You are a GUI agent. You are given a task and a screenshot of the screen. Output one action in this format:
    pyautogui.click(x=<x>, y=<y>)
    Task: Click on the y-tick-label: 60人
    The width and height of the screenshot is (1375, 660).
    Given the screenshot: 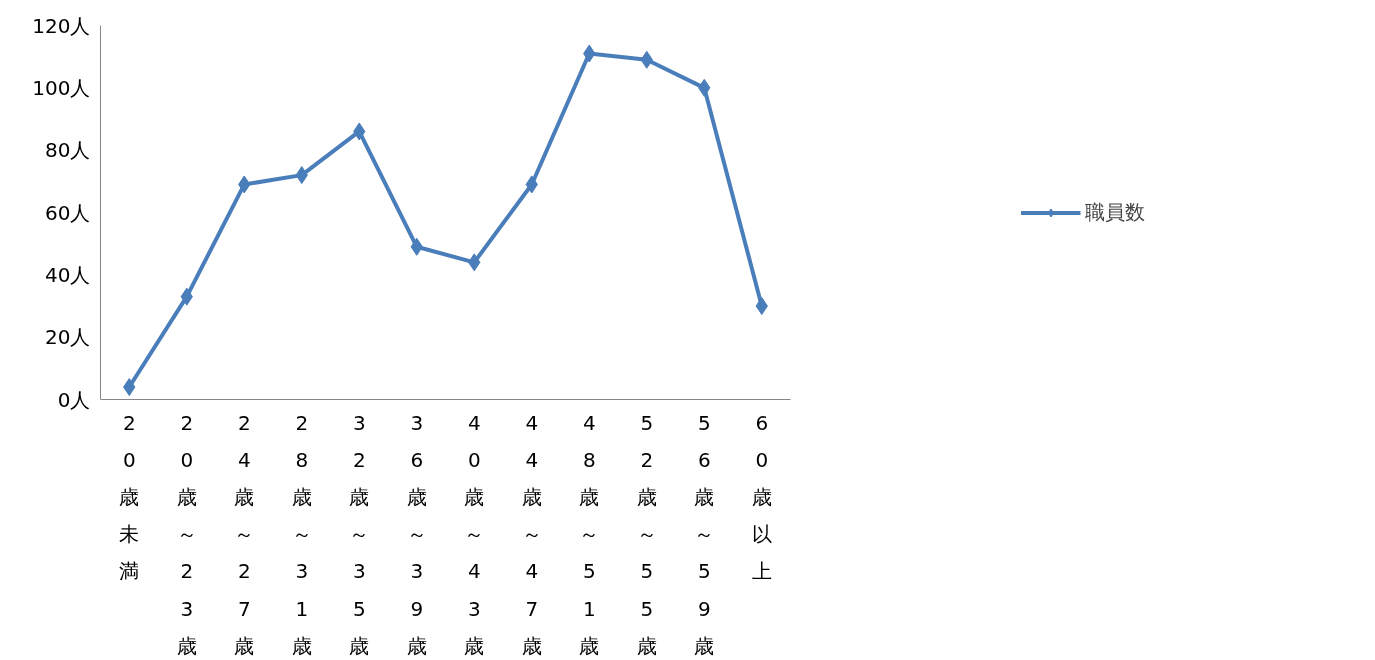 What is the action you would take?
    pyautogui.click(x=68, y=212)
    